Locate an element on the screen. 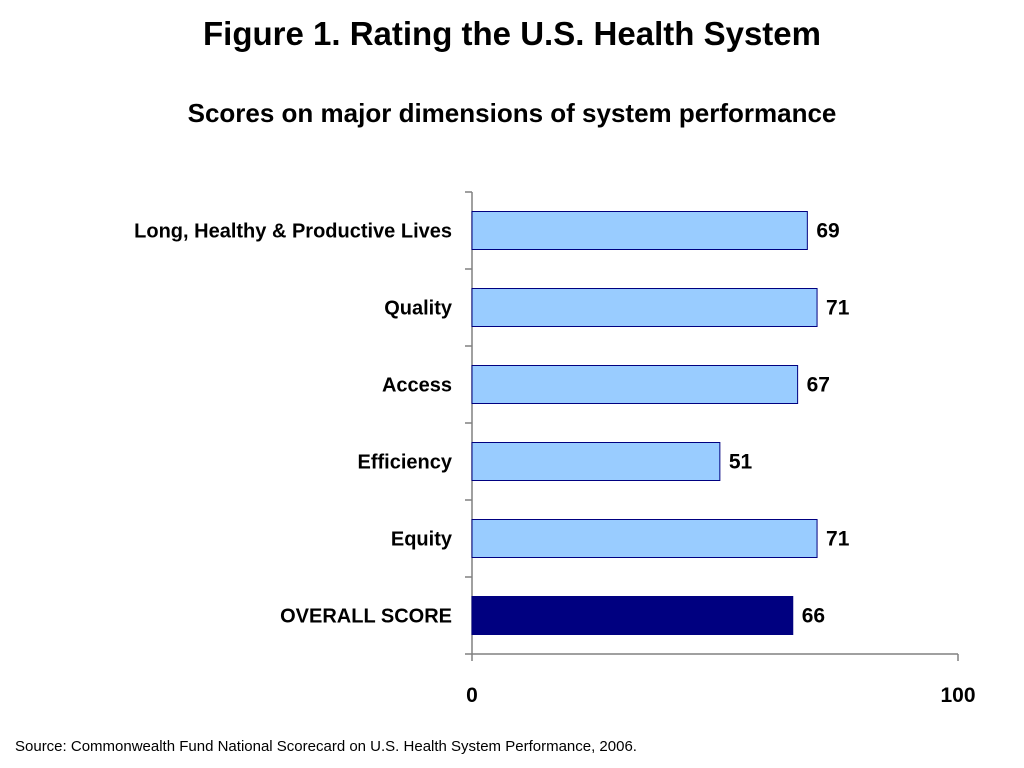  data-label: 67 is located at coordinates (818, 385).